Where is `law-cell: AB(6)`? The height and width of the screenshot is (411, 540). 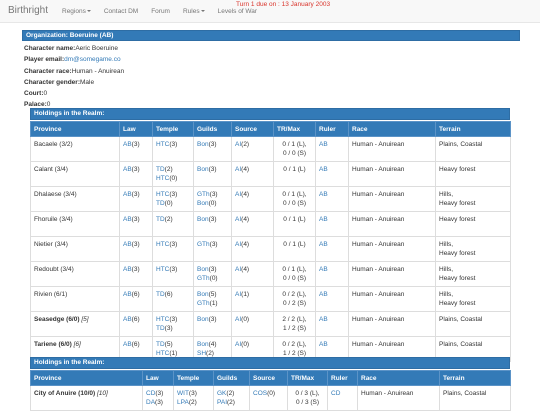 law-cell: AB(6) is located at coordinates (136, 324).